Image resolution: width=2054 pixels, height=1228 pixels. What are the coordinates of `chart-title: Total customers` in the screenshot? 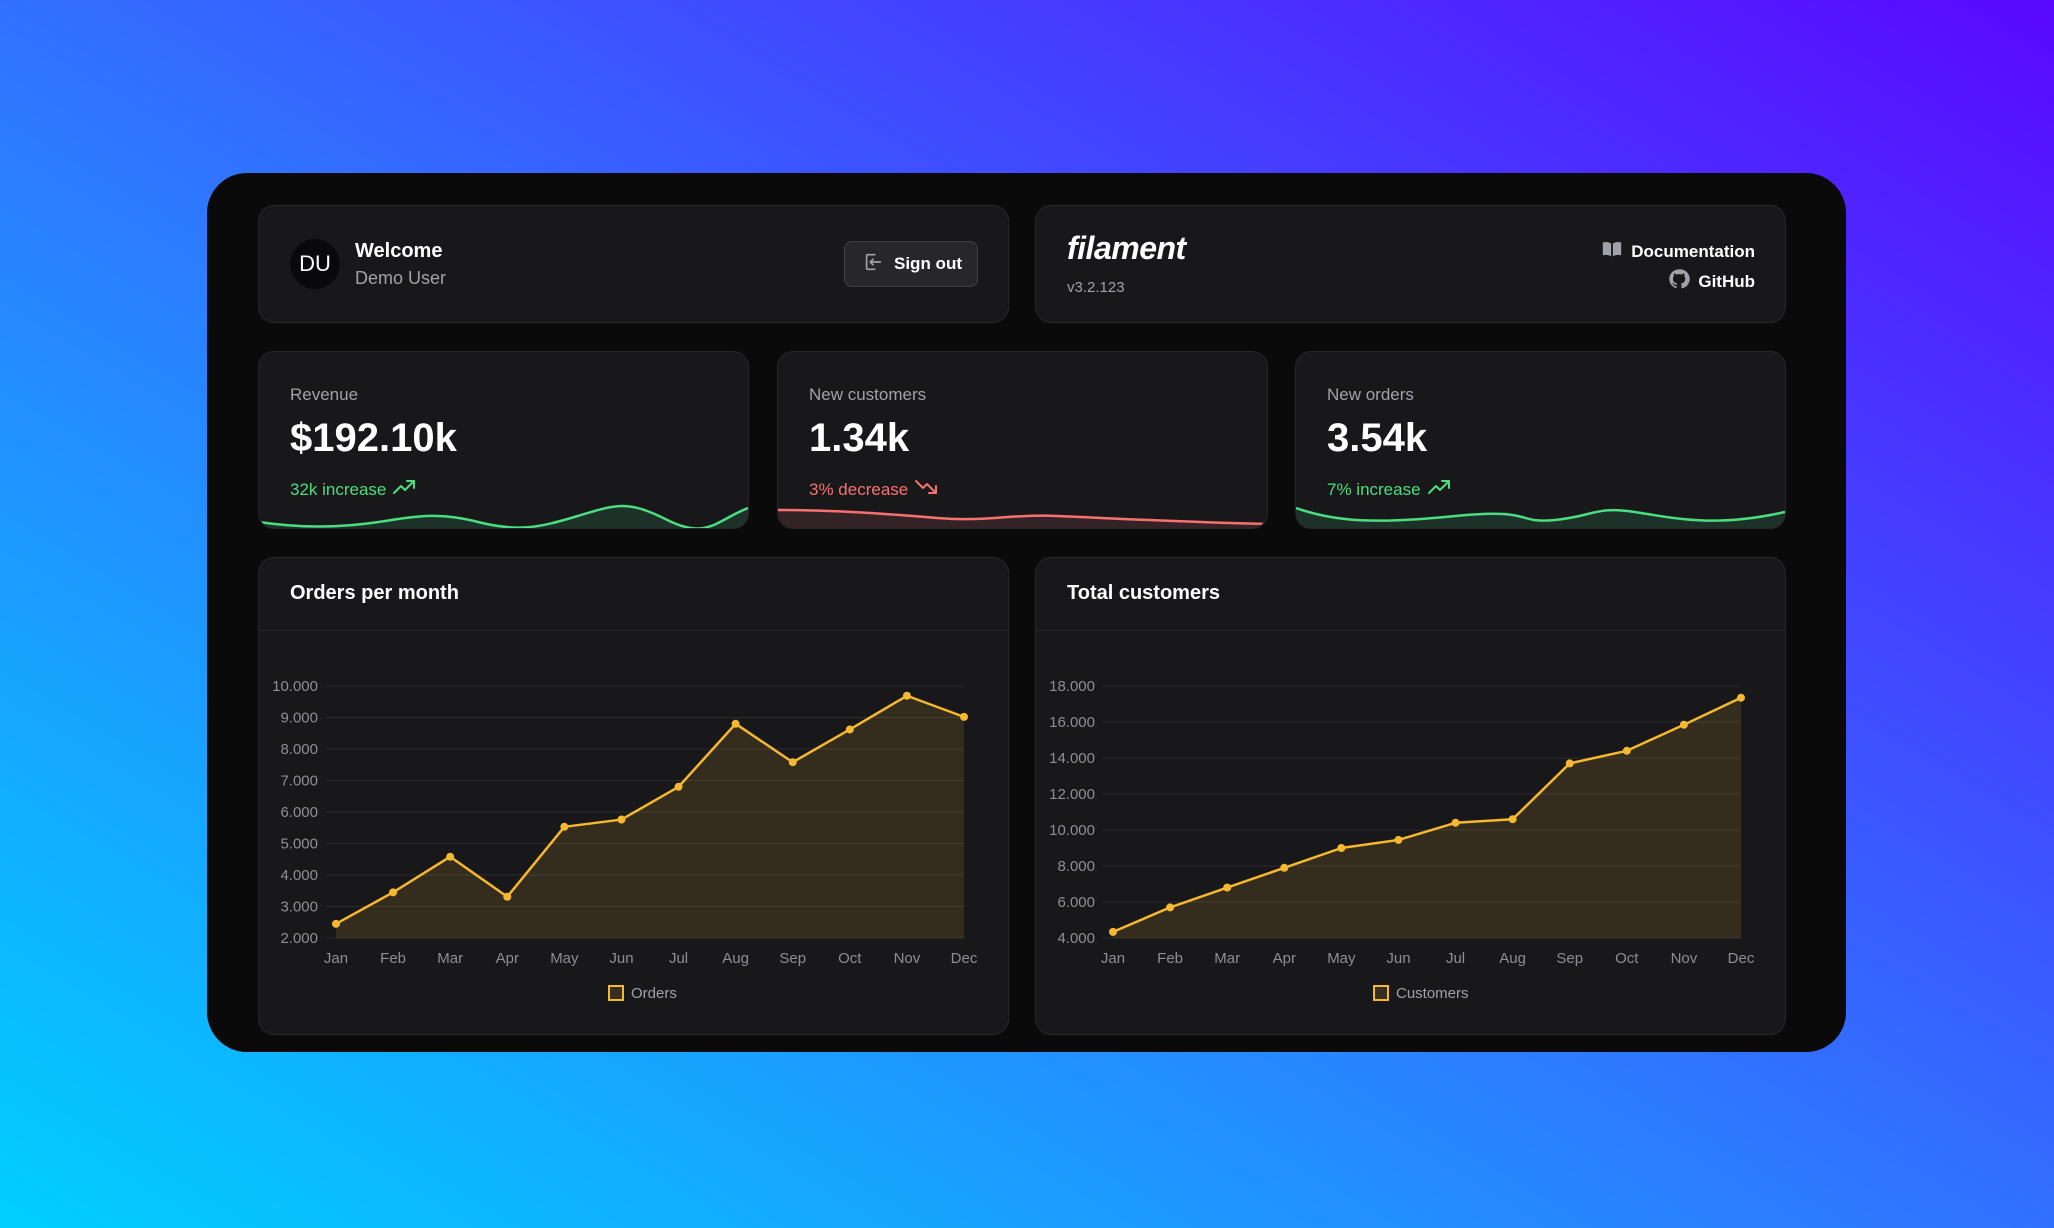 It's located at (1143, 593).